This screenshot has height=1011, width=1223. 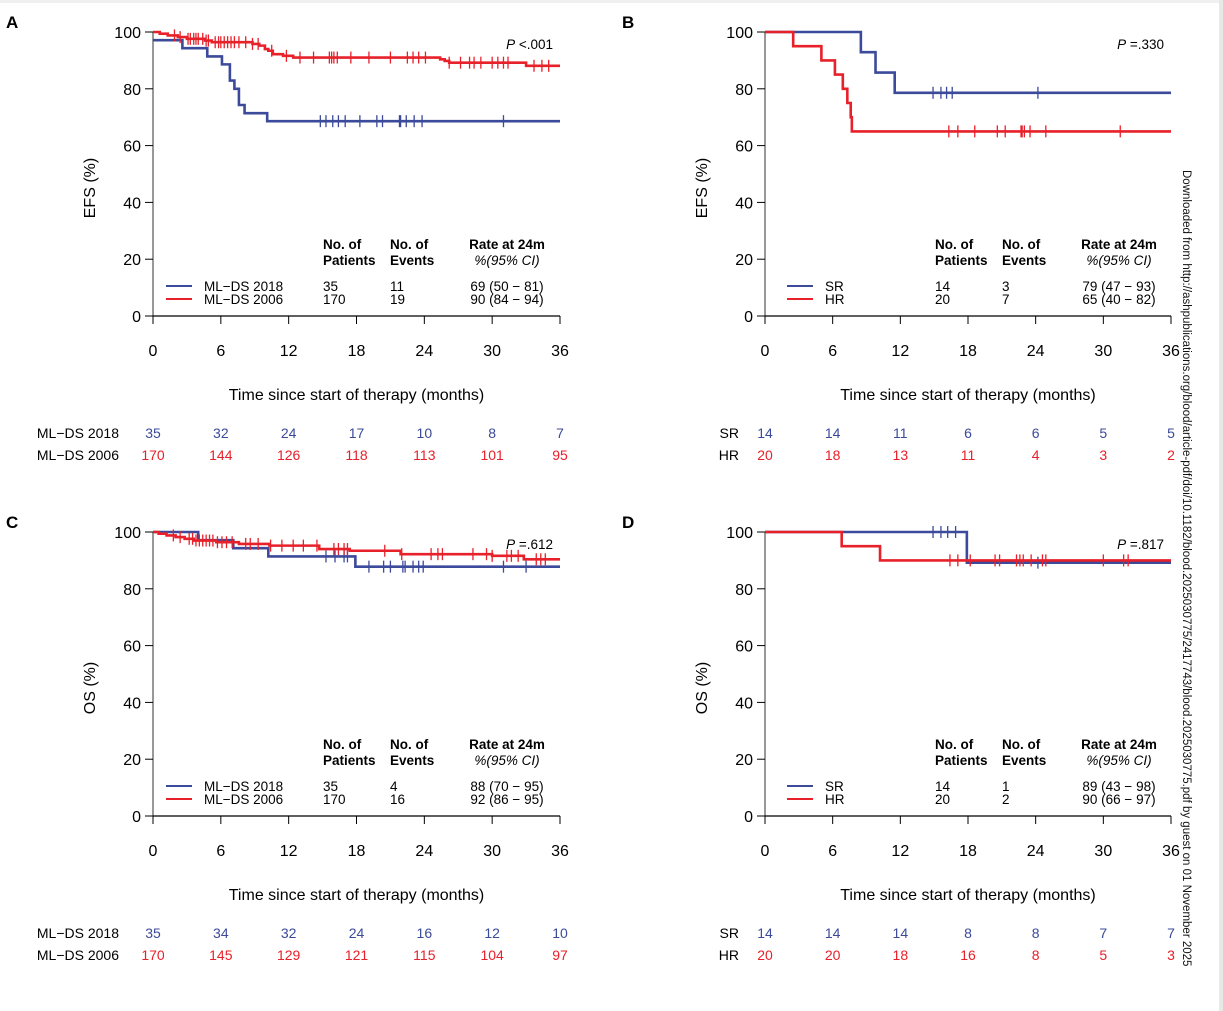 What do you see at coordinates (1006, 786) in the screenshot?
I see `legend-events: 1` at bounding box center [1006, 786].